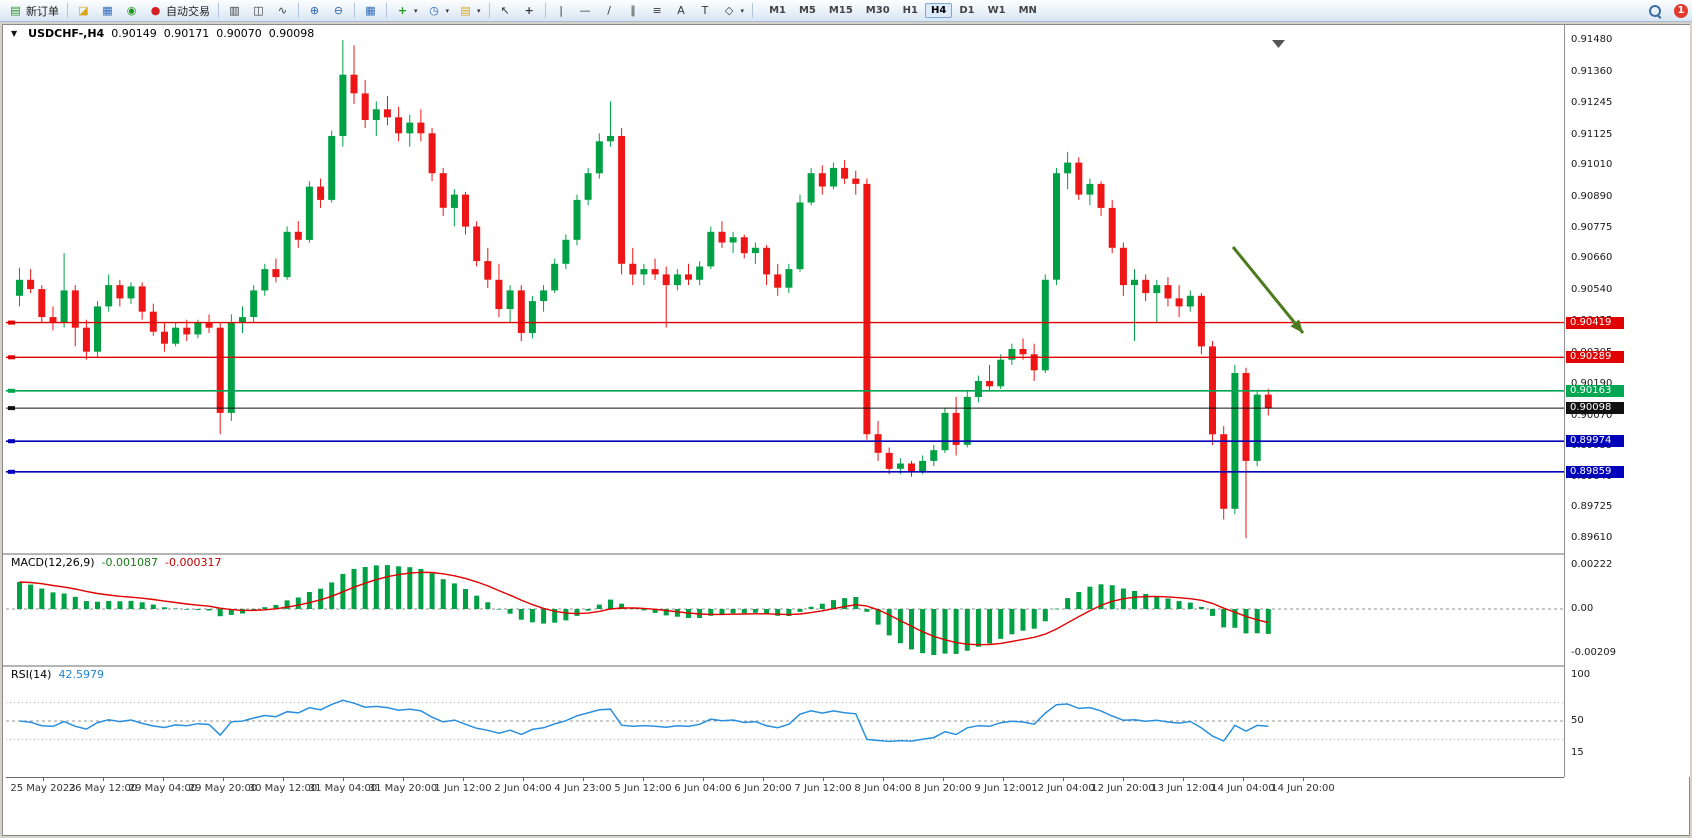 Image resolution: width=1692 pixels, height=838 pixels. Describe the element at coordinates (107, 11) in the screenshot. I see `data-window-button: ▦` at that location.